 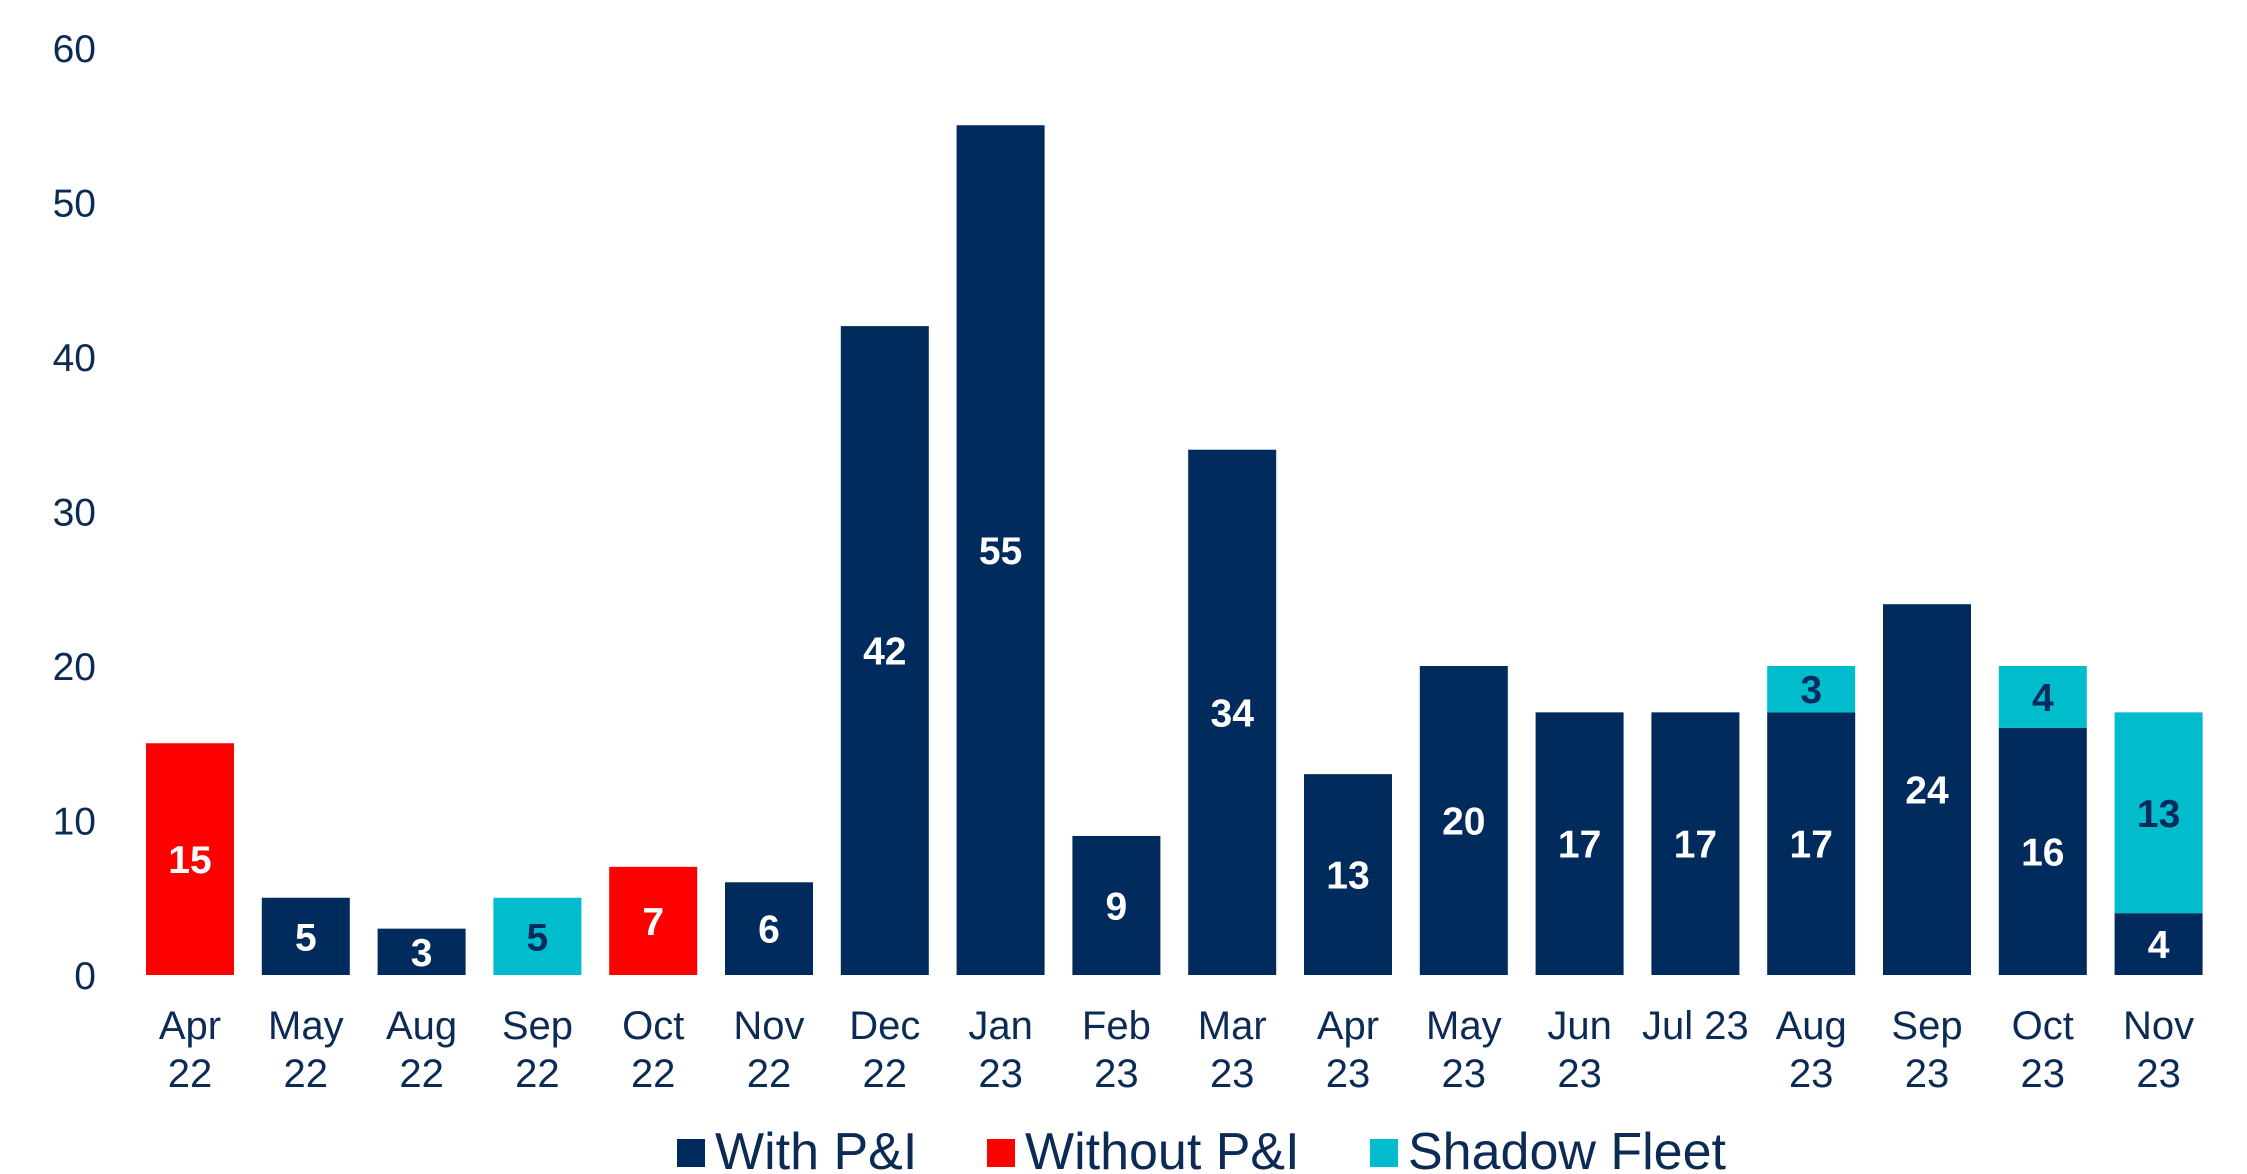 What do you see at coordinates (768, 1050) in the screenshot?
I see `x-tick-label: Nov 22` at bounding box center [768, 1050].